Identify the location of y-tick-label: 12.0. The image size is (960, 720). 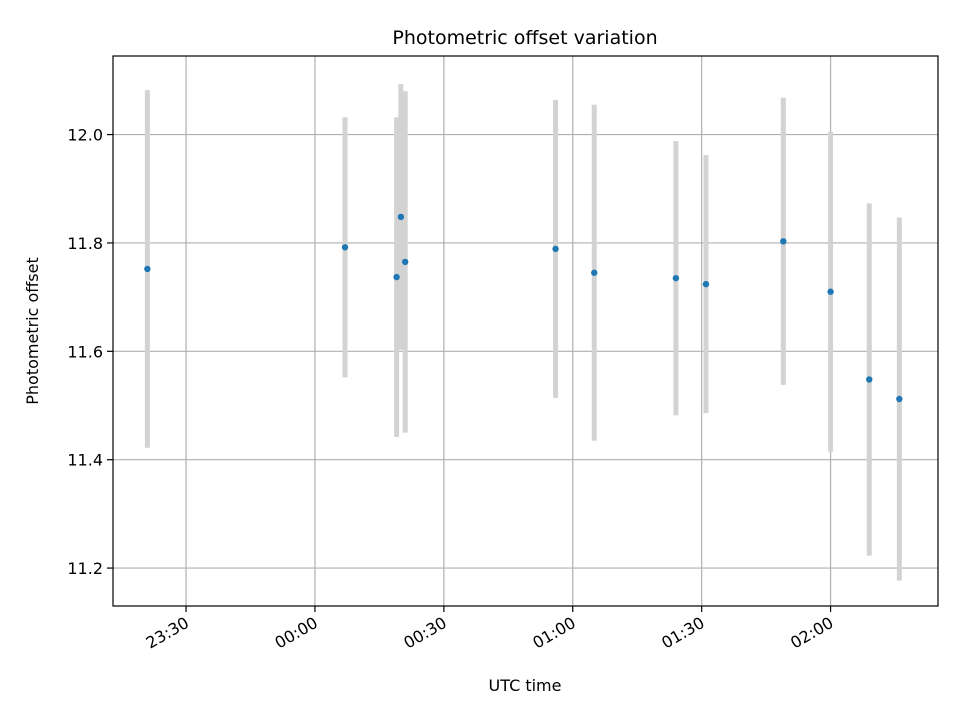
(85, 135).